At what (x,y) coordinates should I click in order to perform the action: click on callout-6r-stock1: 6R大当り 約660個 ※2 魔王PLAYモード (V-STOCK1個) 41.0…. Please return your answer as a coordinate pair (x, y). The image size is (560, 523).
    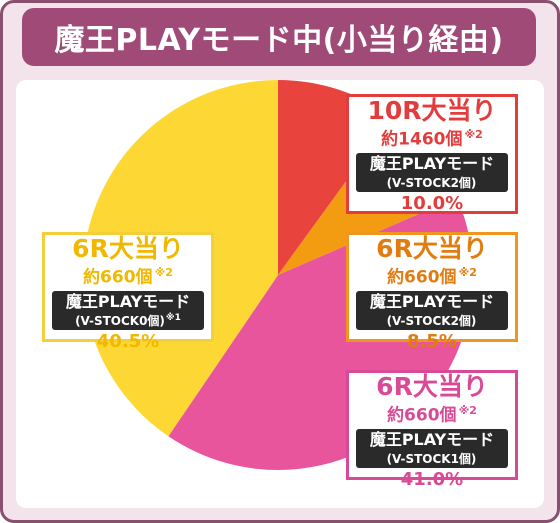
    Looking at the image, I should click on (432, 430).